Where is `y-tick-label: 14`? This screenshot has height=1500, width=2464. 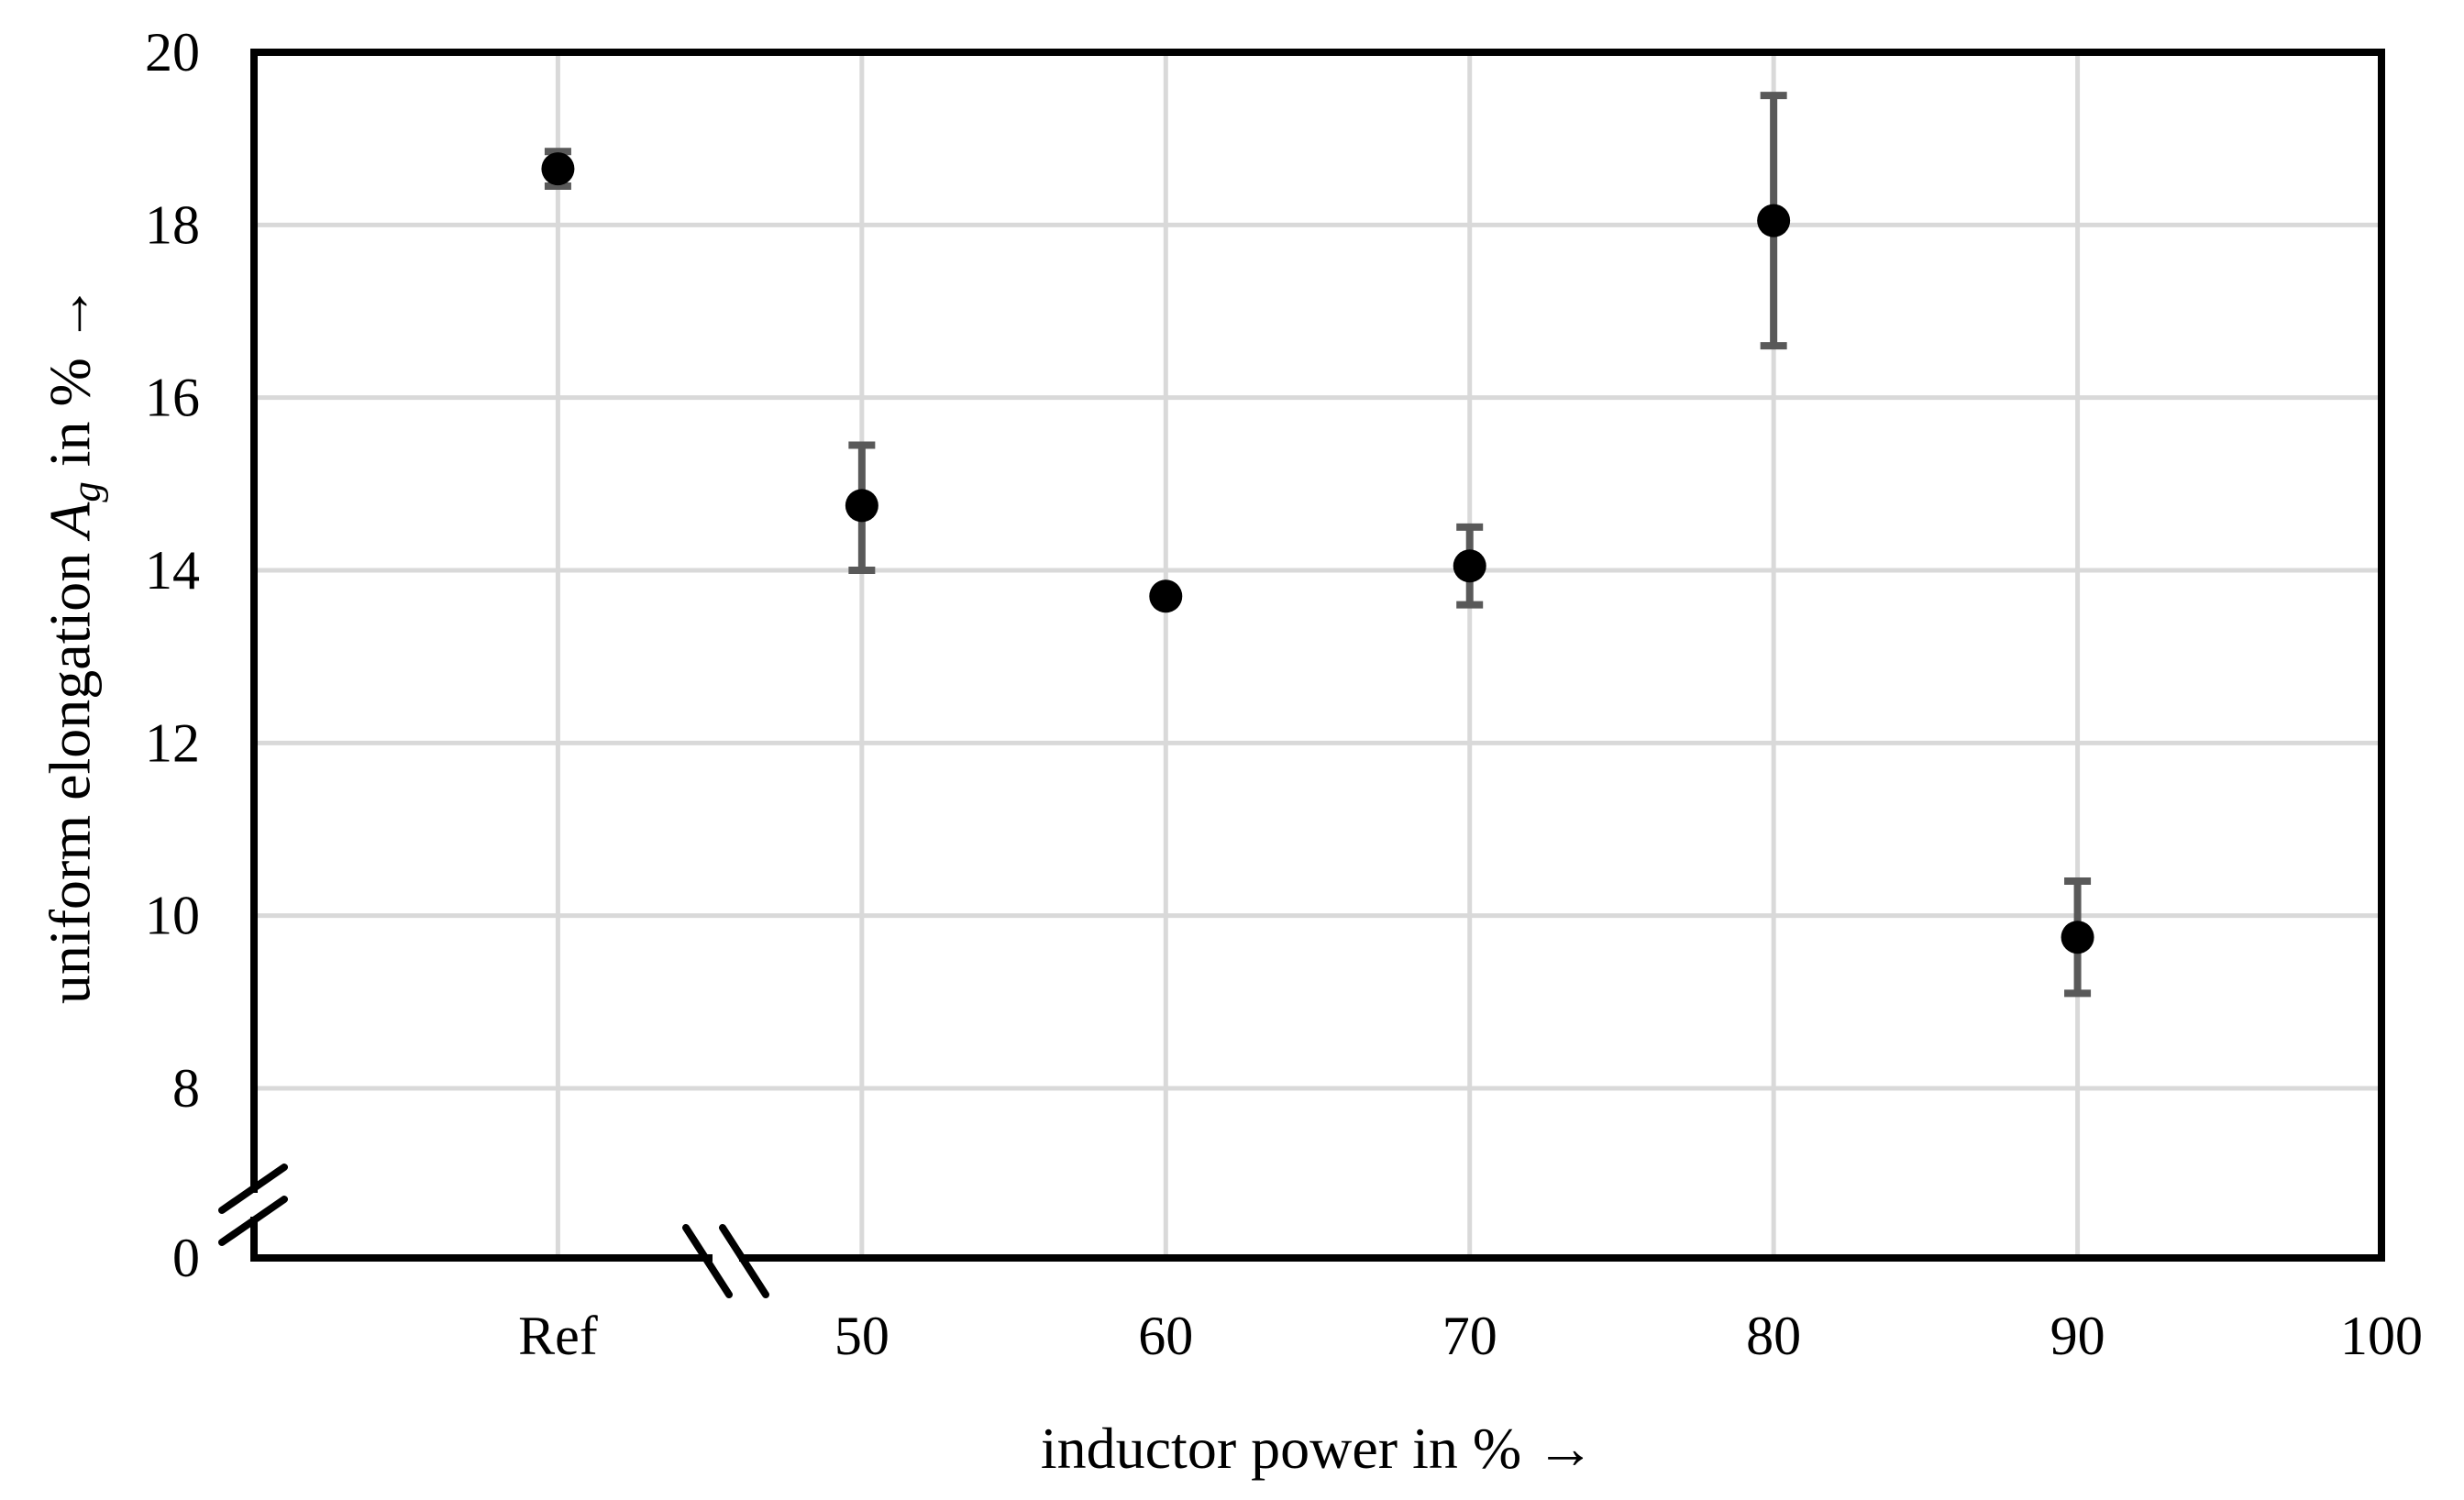
y-tick-label: 14 is located at coordinates (172, 570).